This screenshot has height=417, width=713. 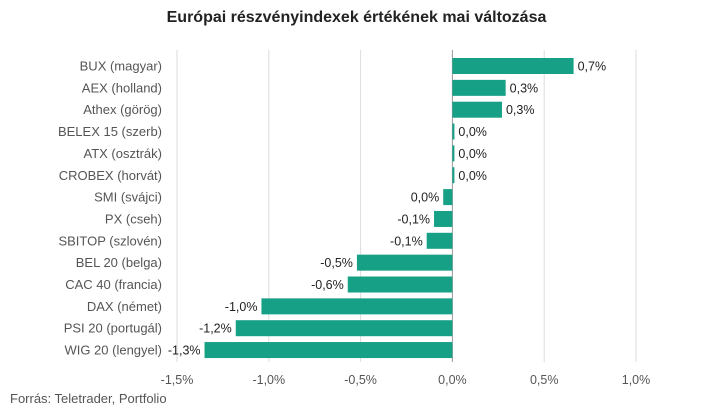 I want to click on data-label: -0,5%, so click(x=336, y=263).